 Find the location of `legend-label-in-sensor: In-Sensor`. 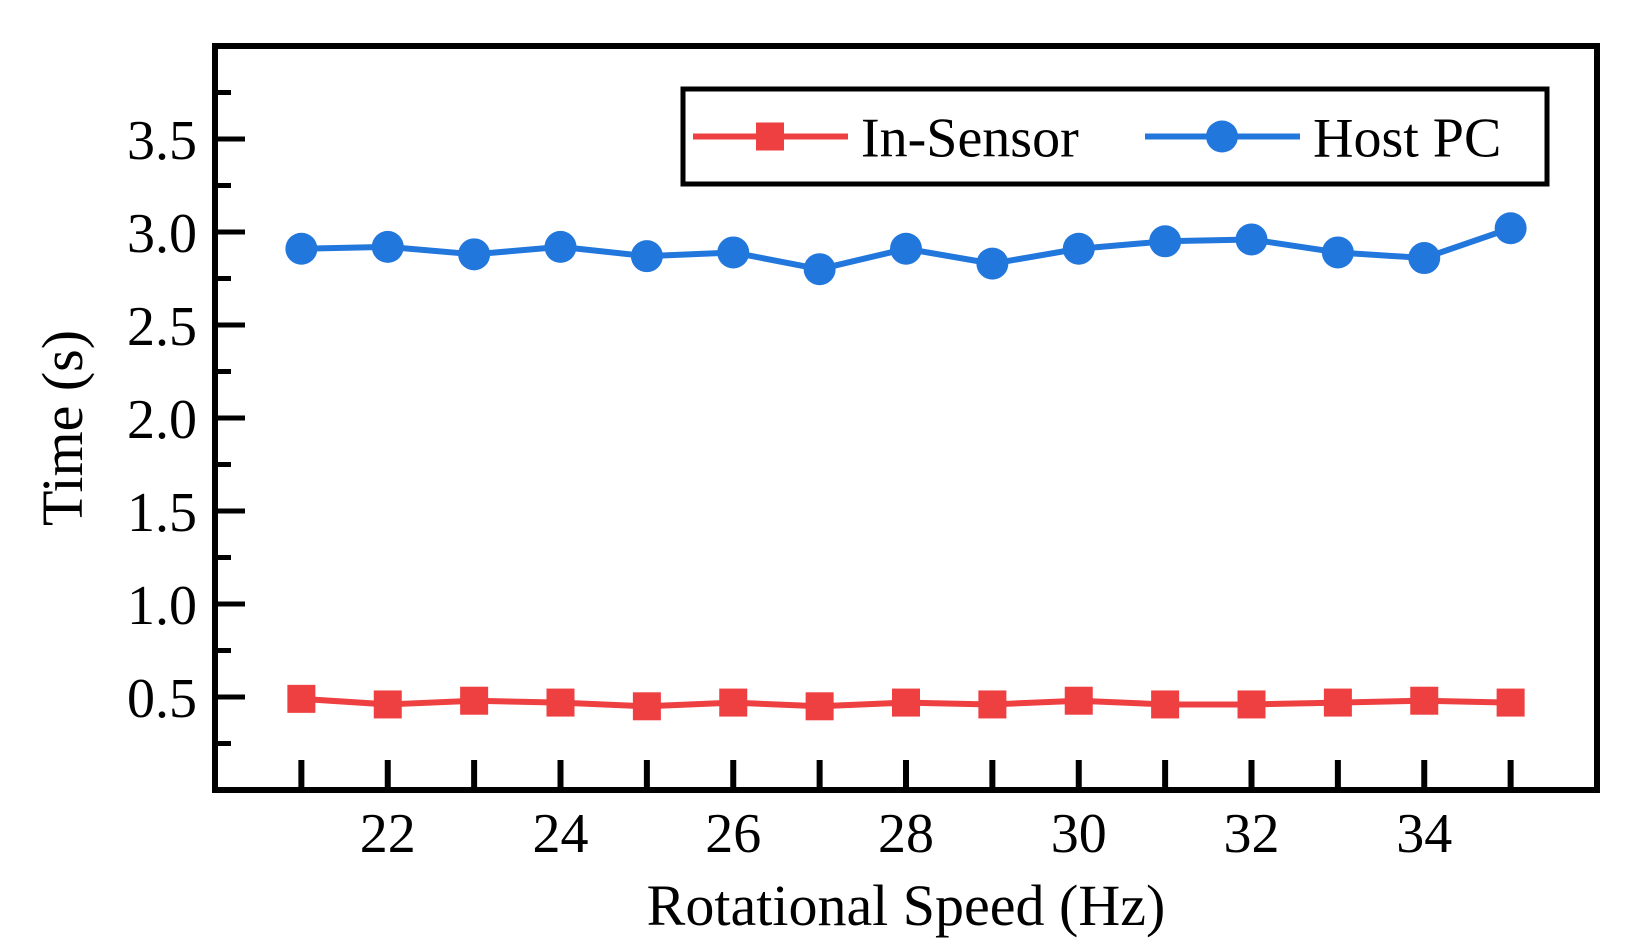

legend-label-in-sensor: In-Sensor is located at coordinates (970, 139).